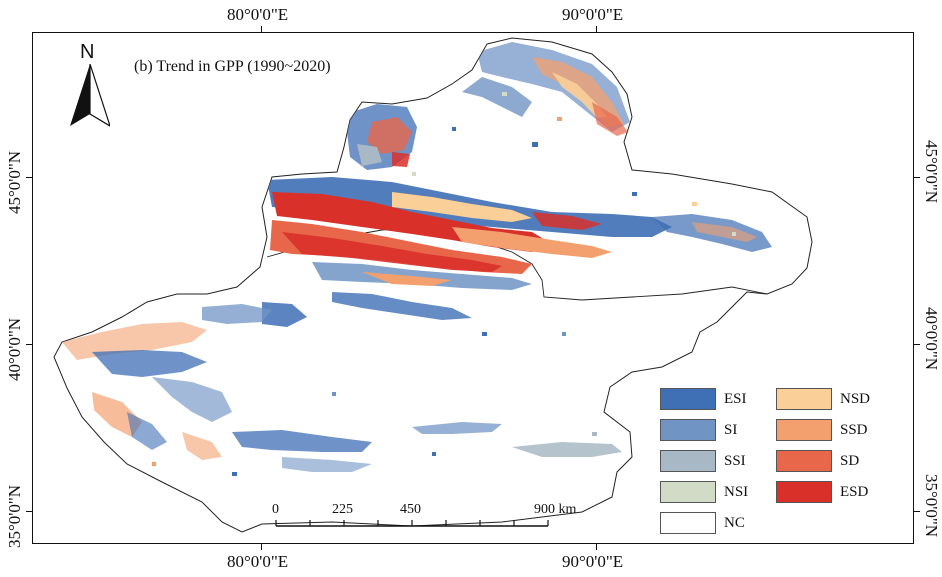  What do you see at coordinates (688, 461) in the screenshot?
I see `legend-swatch-ssi` at bounding box center [688, 461].